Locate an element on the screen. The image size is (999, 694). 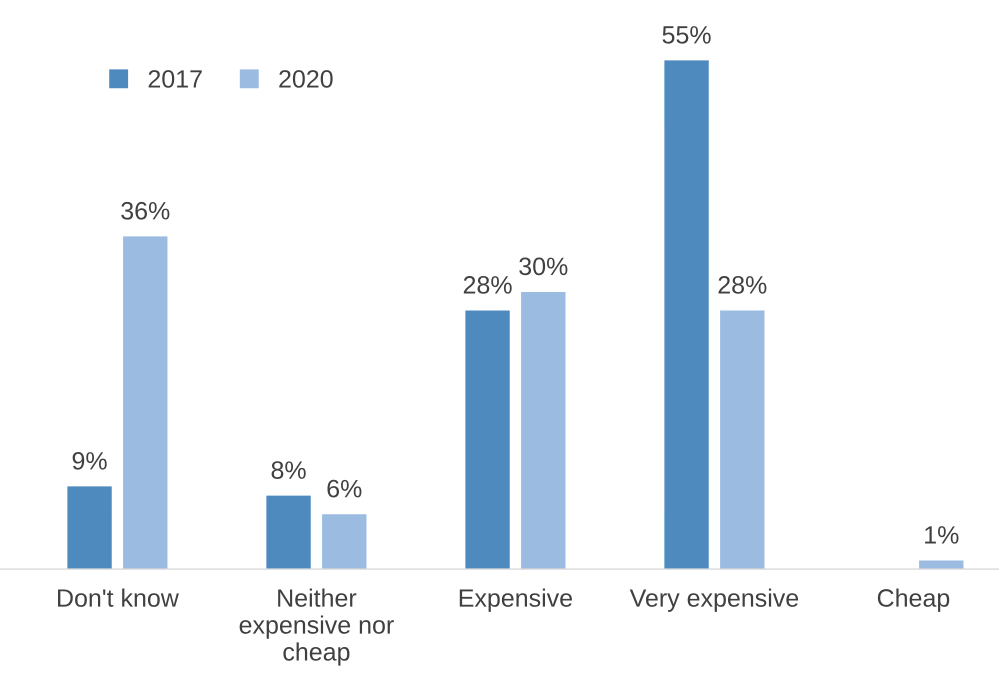
data-label: 30% is located at coordinates (543, 266).